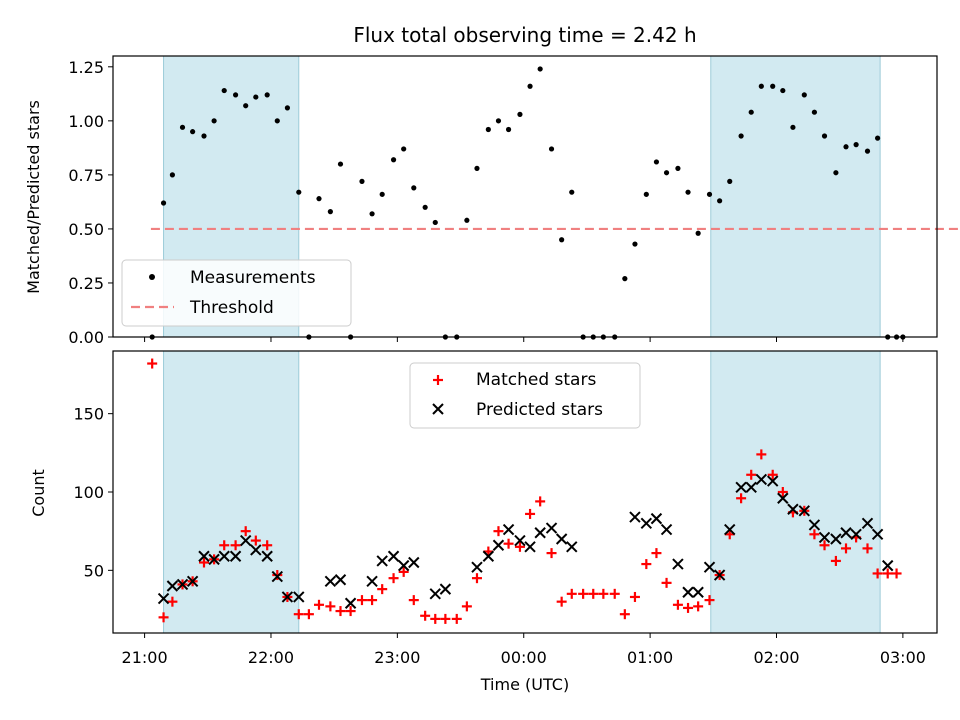  I want to click on x-tick-label: 23:00, so click(397, 657).